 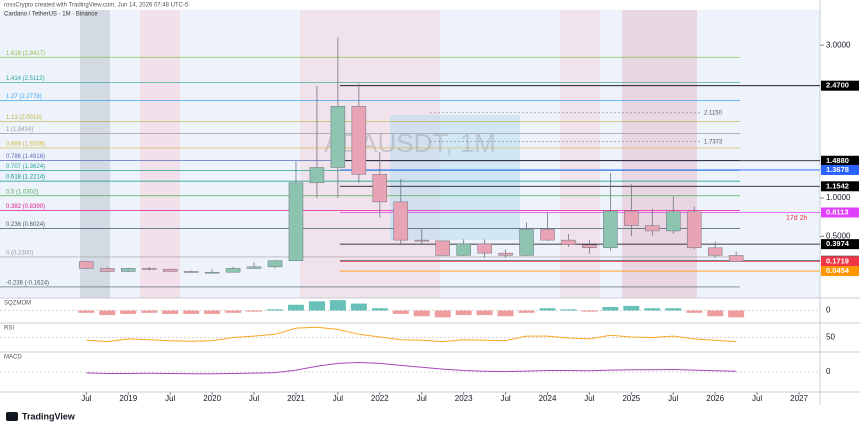 I want to click on level-note: 2.1150, so click(x=713, y=113).